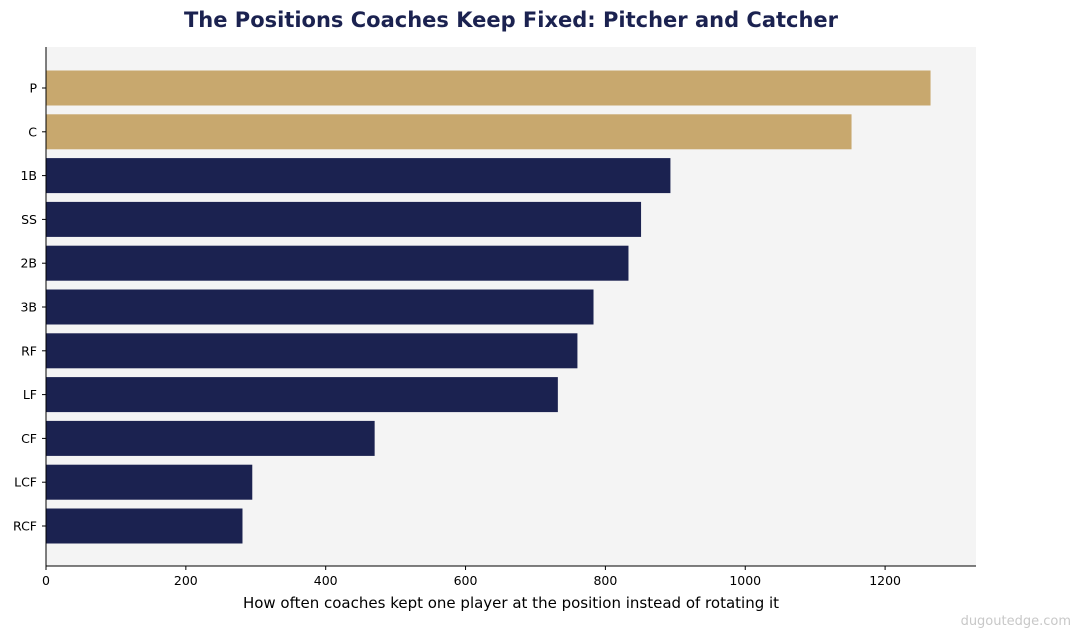 Image resolution: width=1082 pixels, height=637 pixels. I want to click on y-tick-labels: P C 1B SS 2B 3B RF LF CF LCF RCF, so click(29, 307).